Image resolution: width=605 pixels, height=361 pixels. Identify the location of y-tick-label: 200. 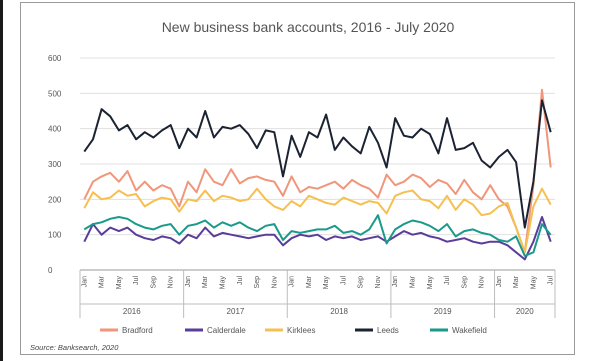
(55, 199).